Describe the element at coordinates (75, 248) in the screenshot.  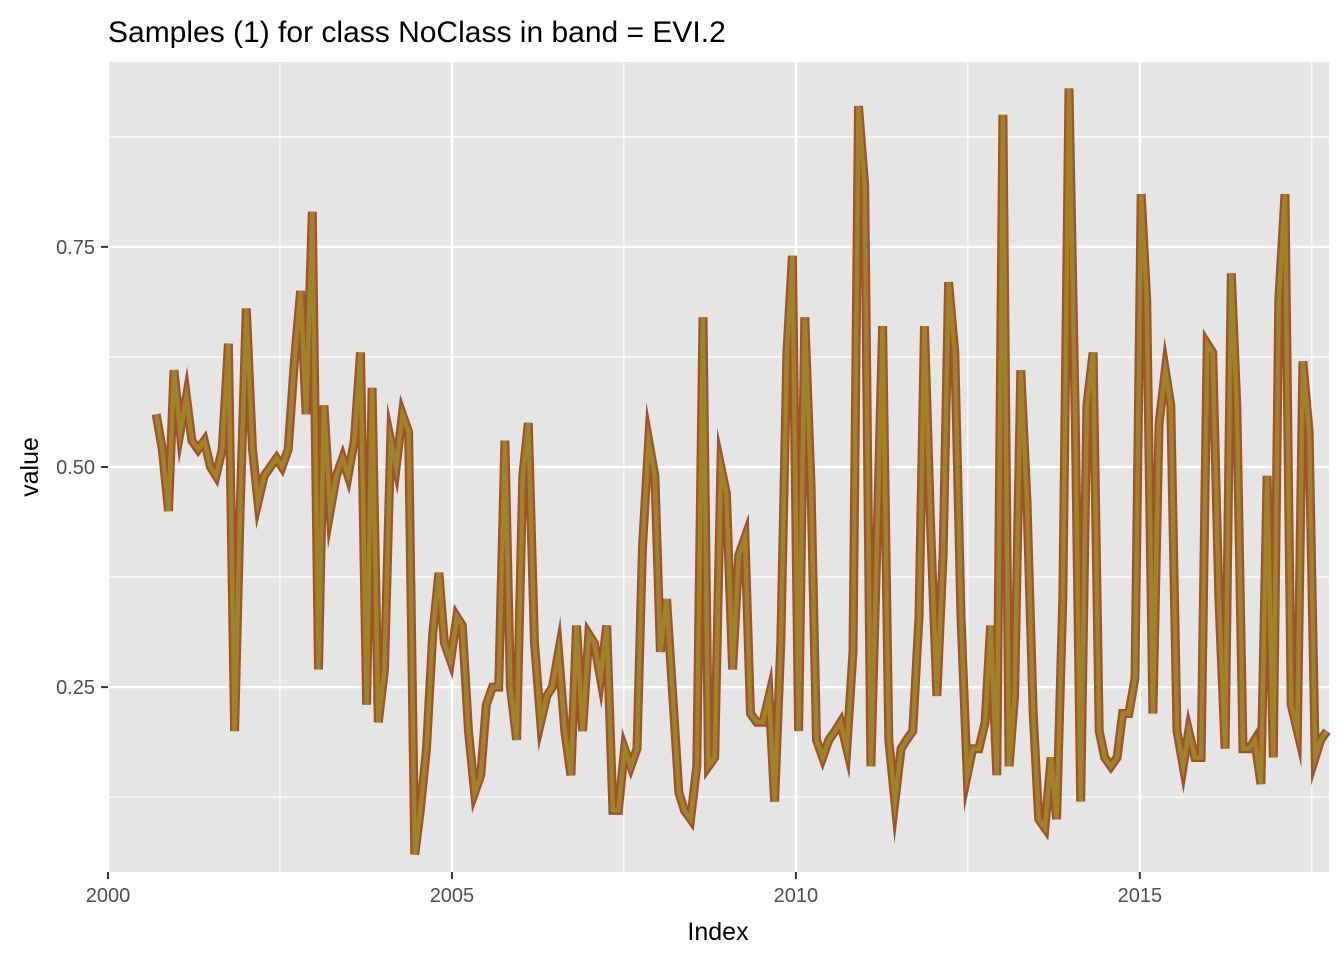
I see `y-tick-label: 0.75` at that location.